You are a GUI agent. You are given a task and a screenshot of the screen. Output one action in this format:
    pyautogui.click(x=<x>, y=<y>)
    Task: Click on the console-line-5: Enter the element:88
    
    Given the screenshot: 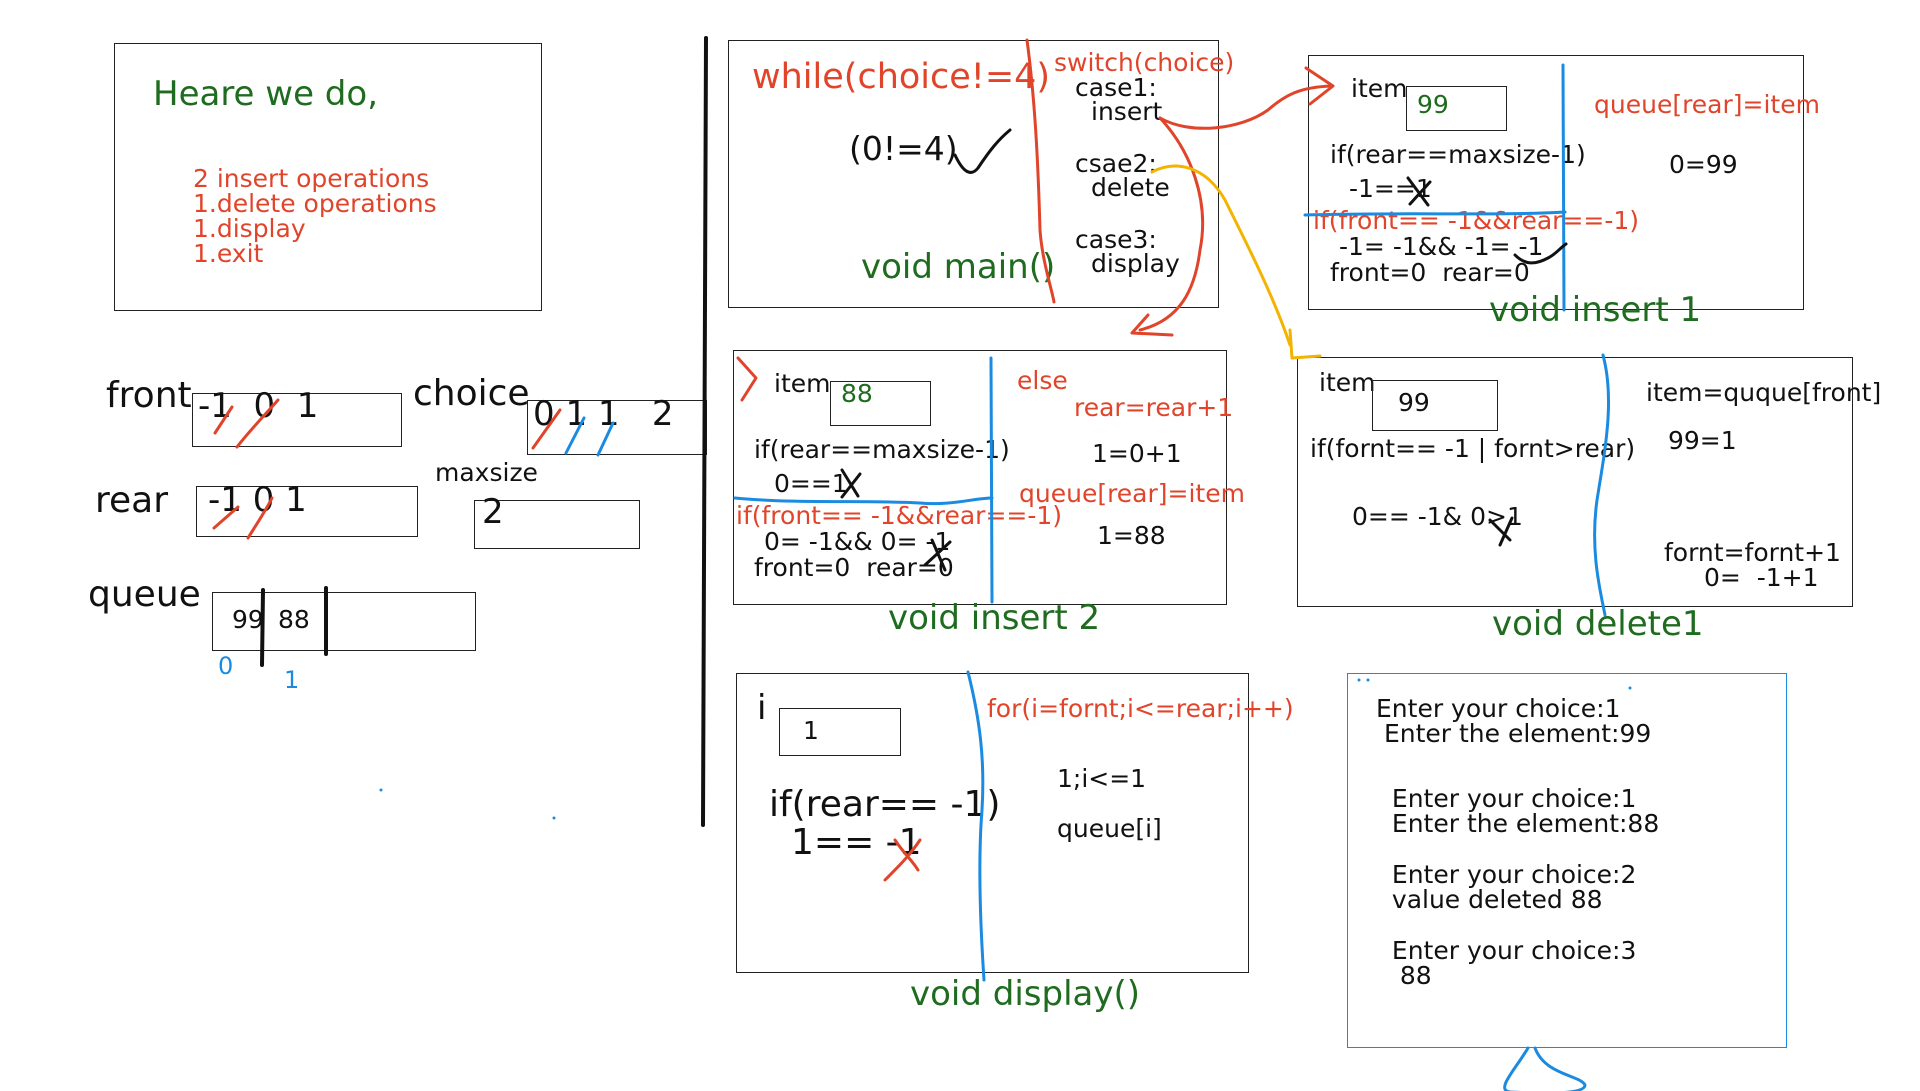 What is the action you would take?
    pyautogui.click(x=1518, y=823)
    